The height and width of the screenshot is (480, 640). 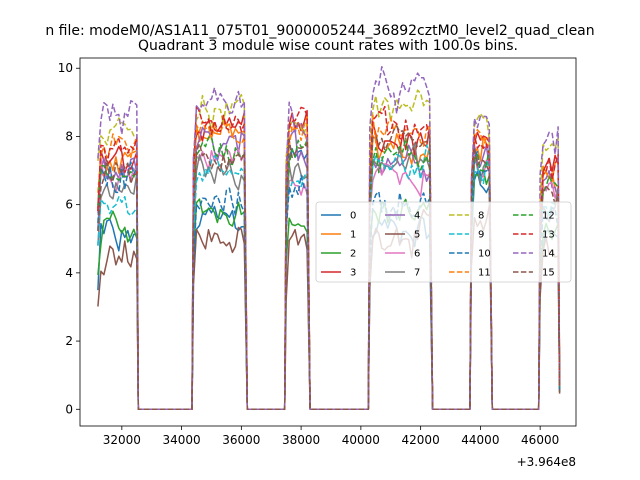 I want to click on legend-label-4: 4, so click(x=417, y=216).